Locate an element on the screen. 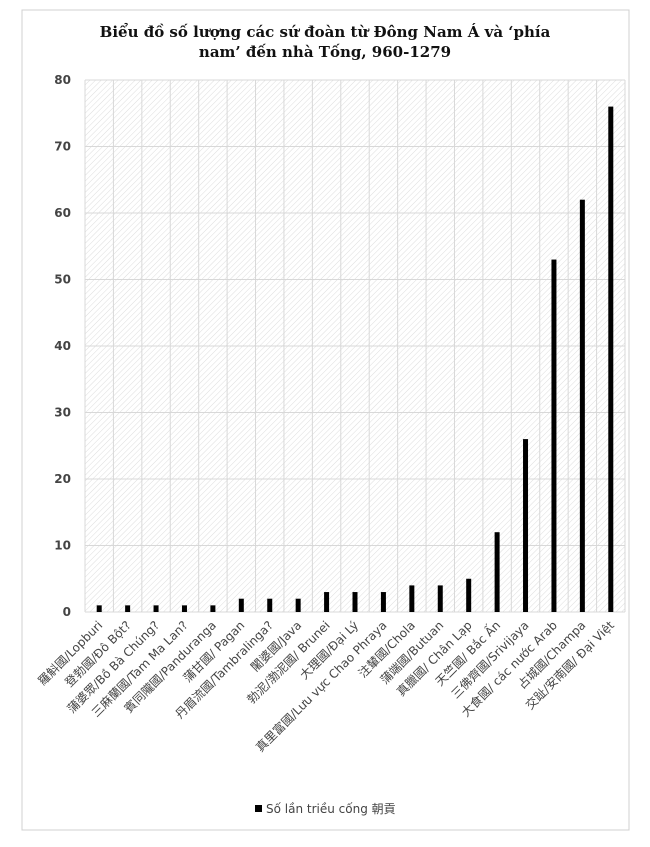 The width and height of the screenshot is (650, 847). y-tick-label: 50 is located at coordinates (62, 280).